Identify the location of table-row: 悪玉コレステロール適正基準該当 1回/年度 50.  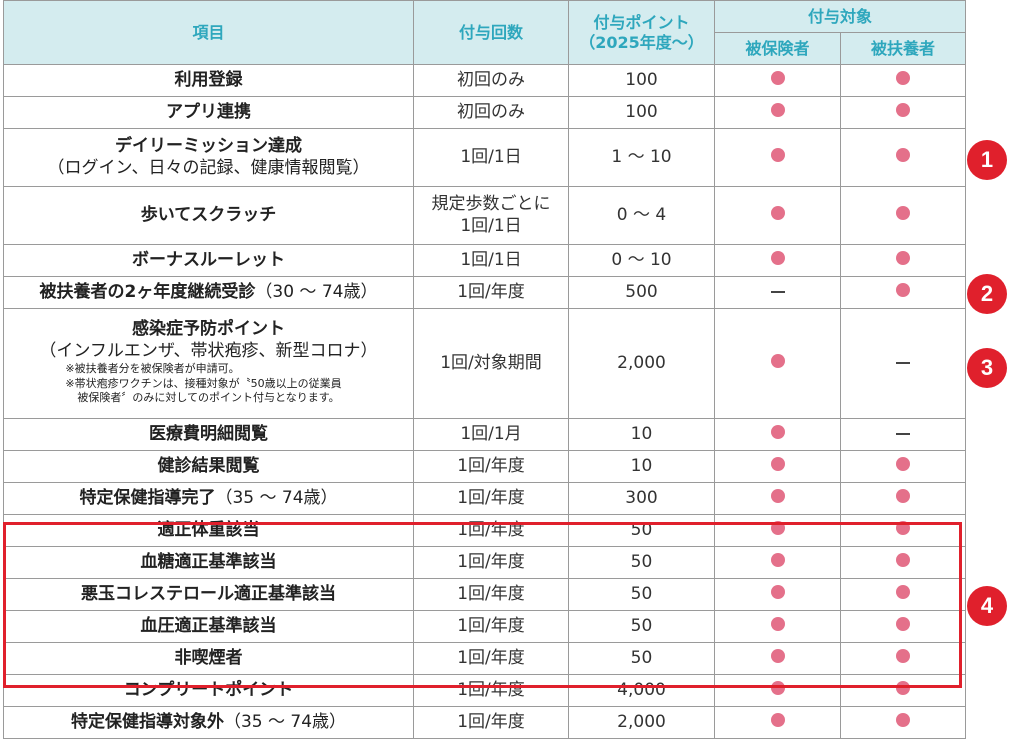
(485, 594).